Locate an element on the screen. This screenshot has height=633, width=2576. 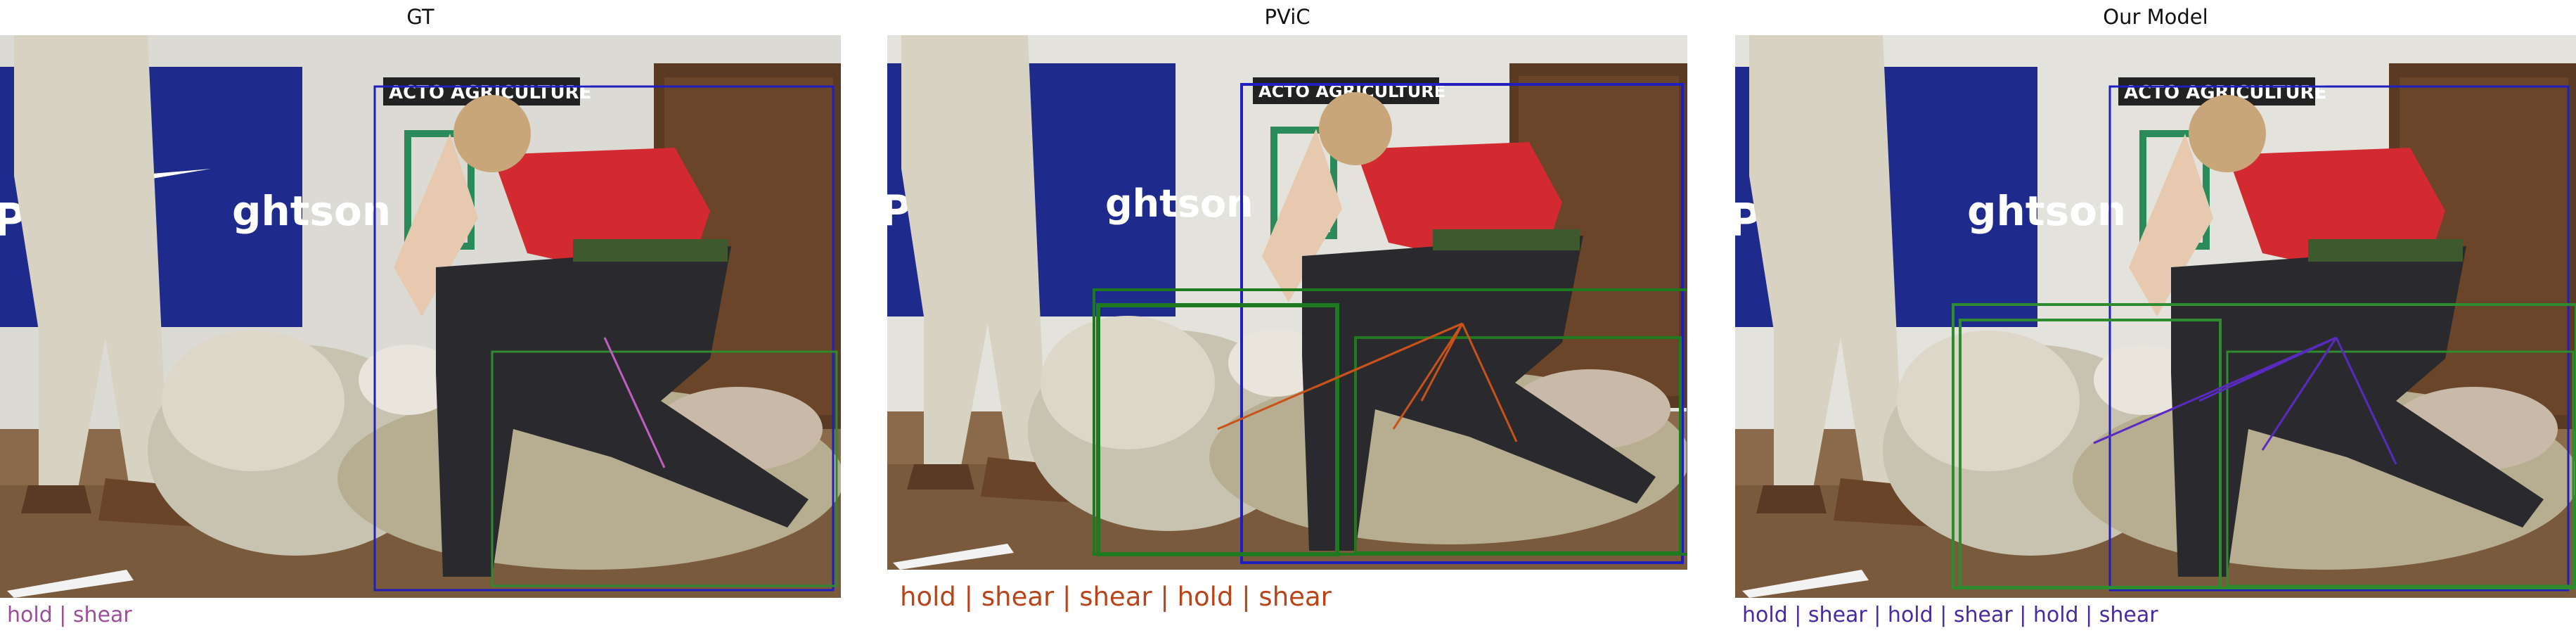
interaction-caption: hold | shear is located at coordinates (69, 615).